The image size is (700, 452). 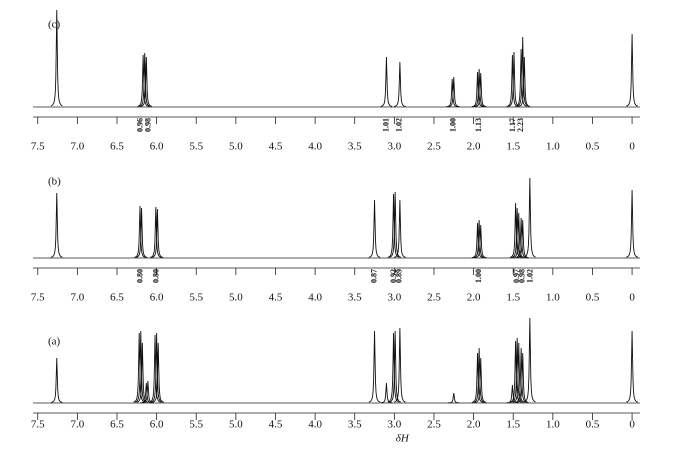 What do you see at coordinates (373, 276) in the screenshot?
I see `integral-label: 0.87` at bounding box center [373, 276].